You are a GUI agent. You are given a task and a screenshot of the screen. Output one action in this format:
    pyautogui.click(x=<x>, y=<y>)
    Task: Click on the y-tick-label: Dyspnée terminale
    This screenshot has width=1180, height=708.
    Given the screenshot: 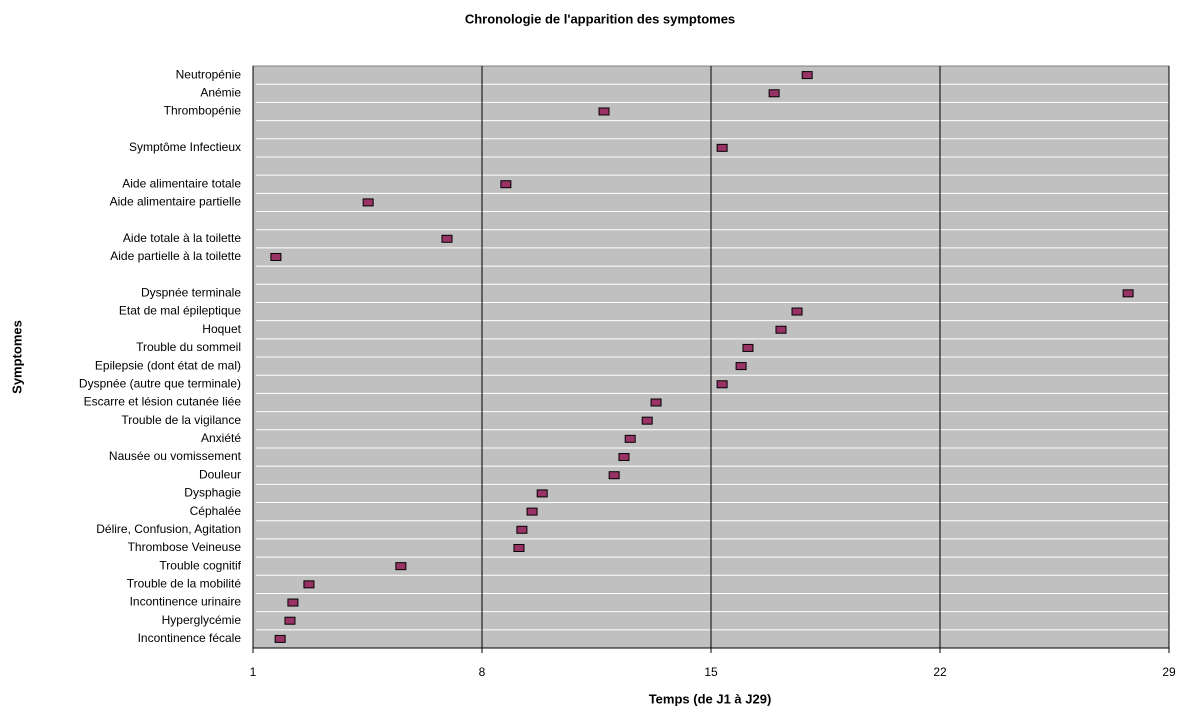 What is the action you would take?
    pyautogui.click(x=191, y=293)
    